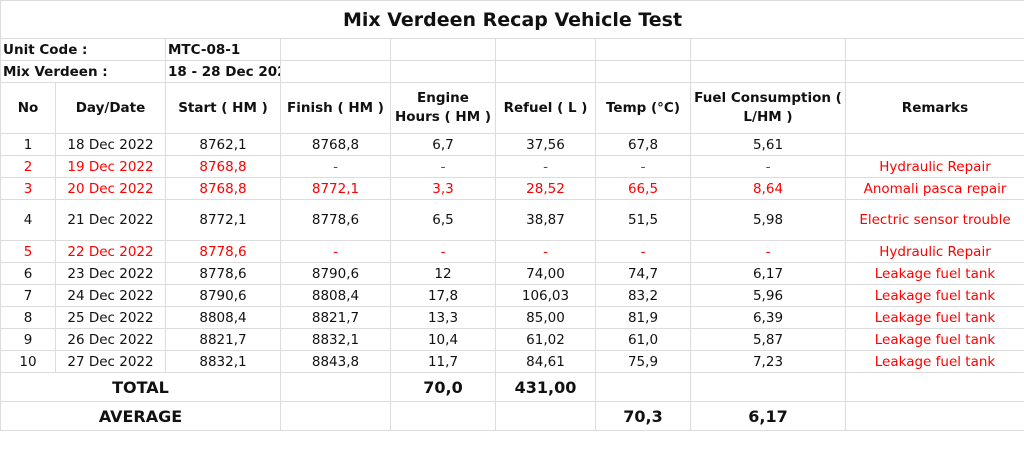 This screenshot has height=469, width=1024. What do you see at coordinates (28, 295) in the screenshot?
I see `data-cell: 7` at bounding box center [28, 295].